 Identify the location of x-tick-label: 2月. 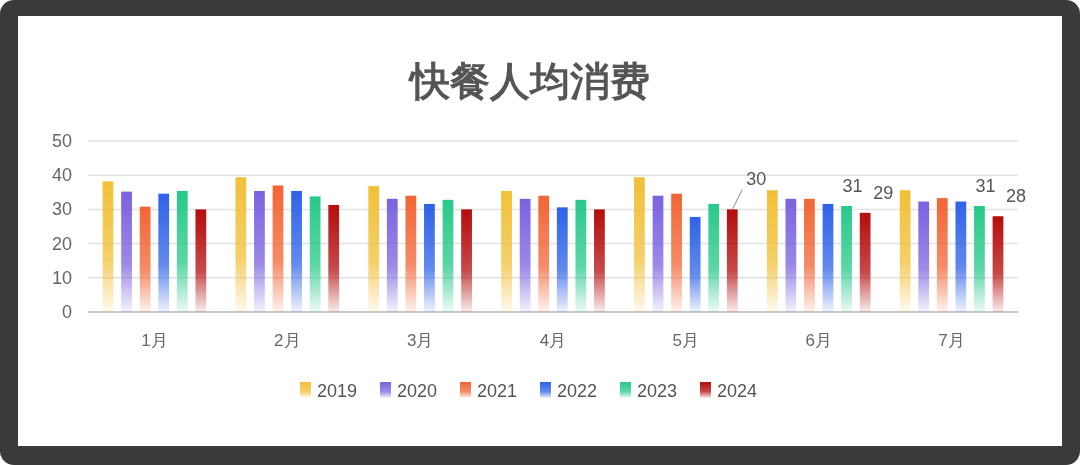
(287, 340).